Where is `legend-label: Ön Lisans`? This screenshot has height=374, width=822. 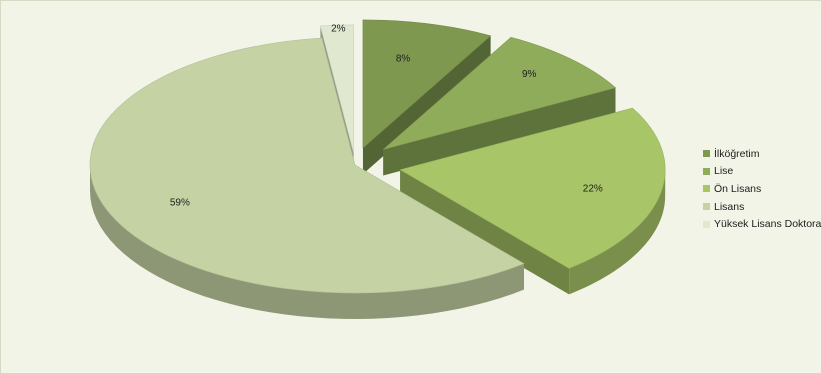 legend-label: Ön Lisans is located at coordinates (738, 188).